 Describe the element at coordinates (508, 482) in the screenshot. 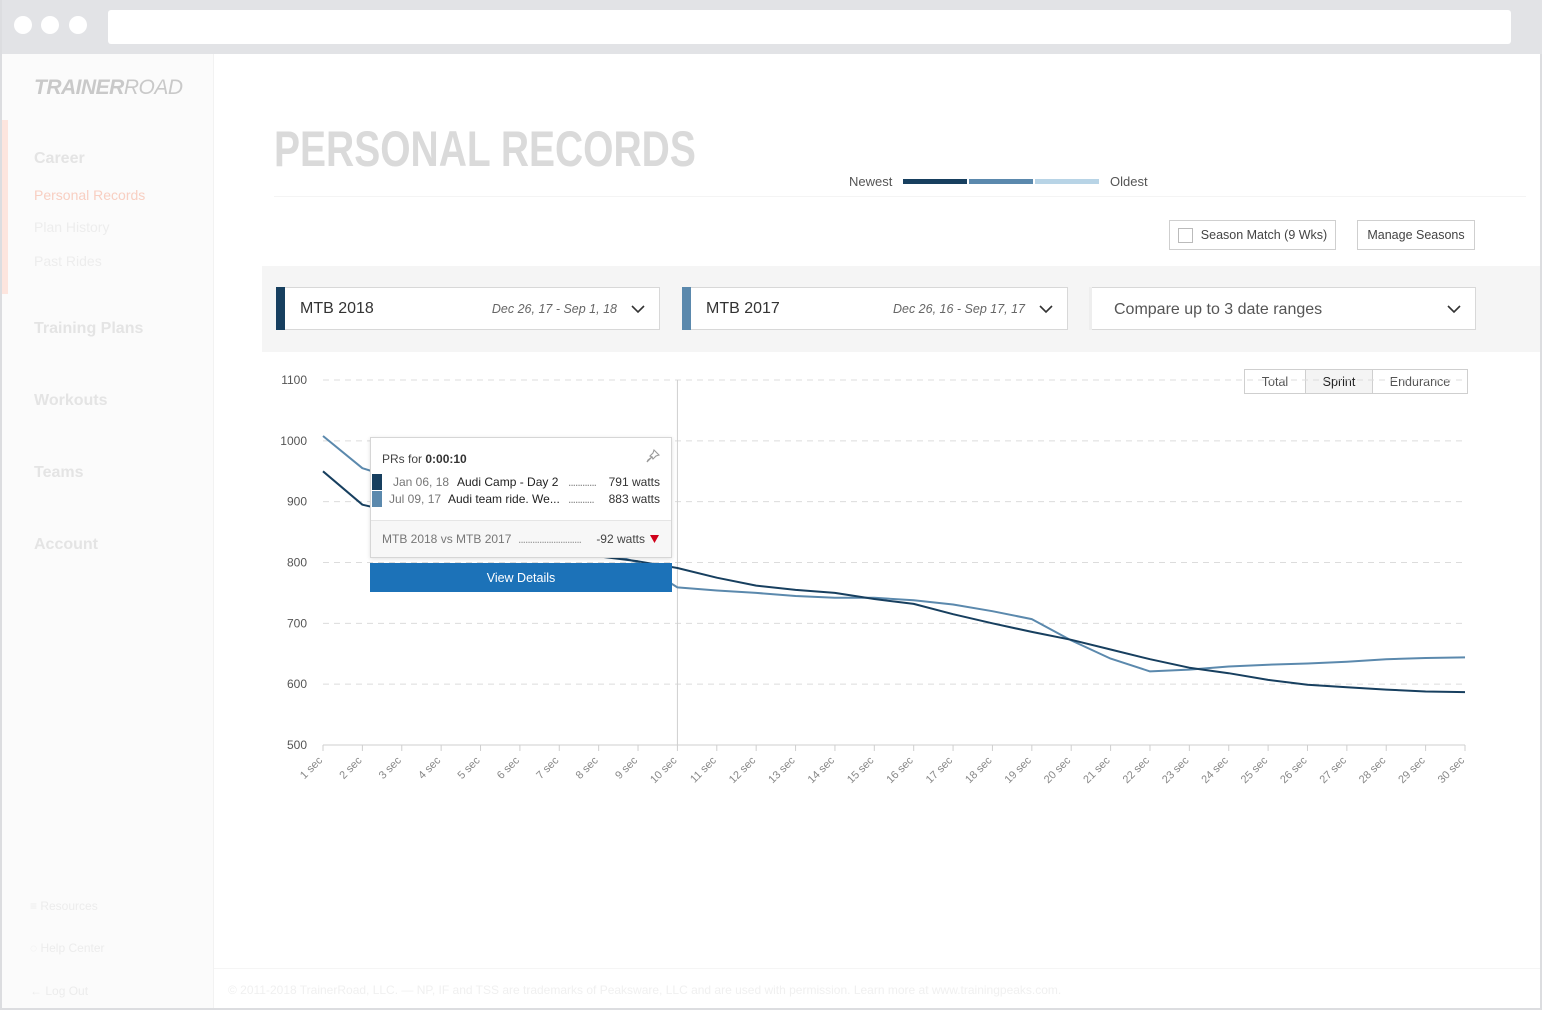

I see `pr-ride-name: Audi Camp - Day 2` at that location.